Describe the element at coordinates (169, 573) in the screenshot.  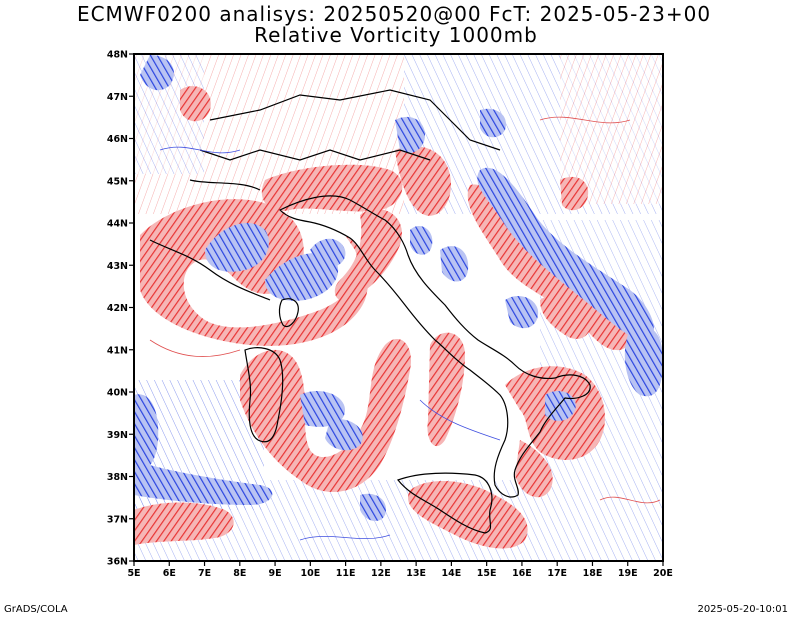
I see `lon-tick-label: 6E` at that location.